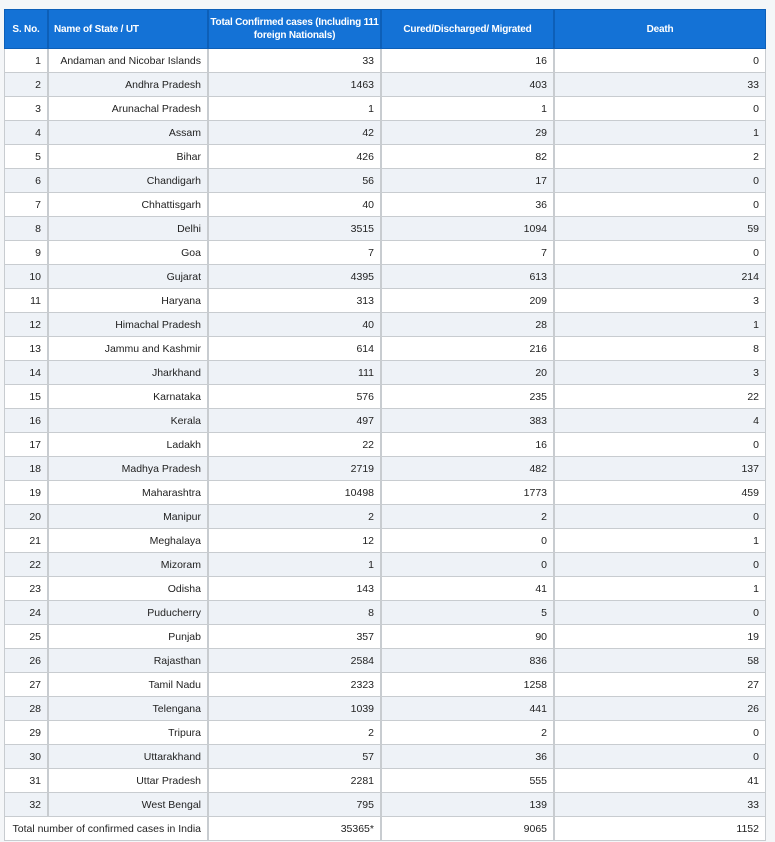 The image size is (775, 842). What do you see at coordinates (294, 541) in the screenshot?
I see `confirmed-cell: 12` at bounding box center [294, 541].